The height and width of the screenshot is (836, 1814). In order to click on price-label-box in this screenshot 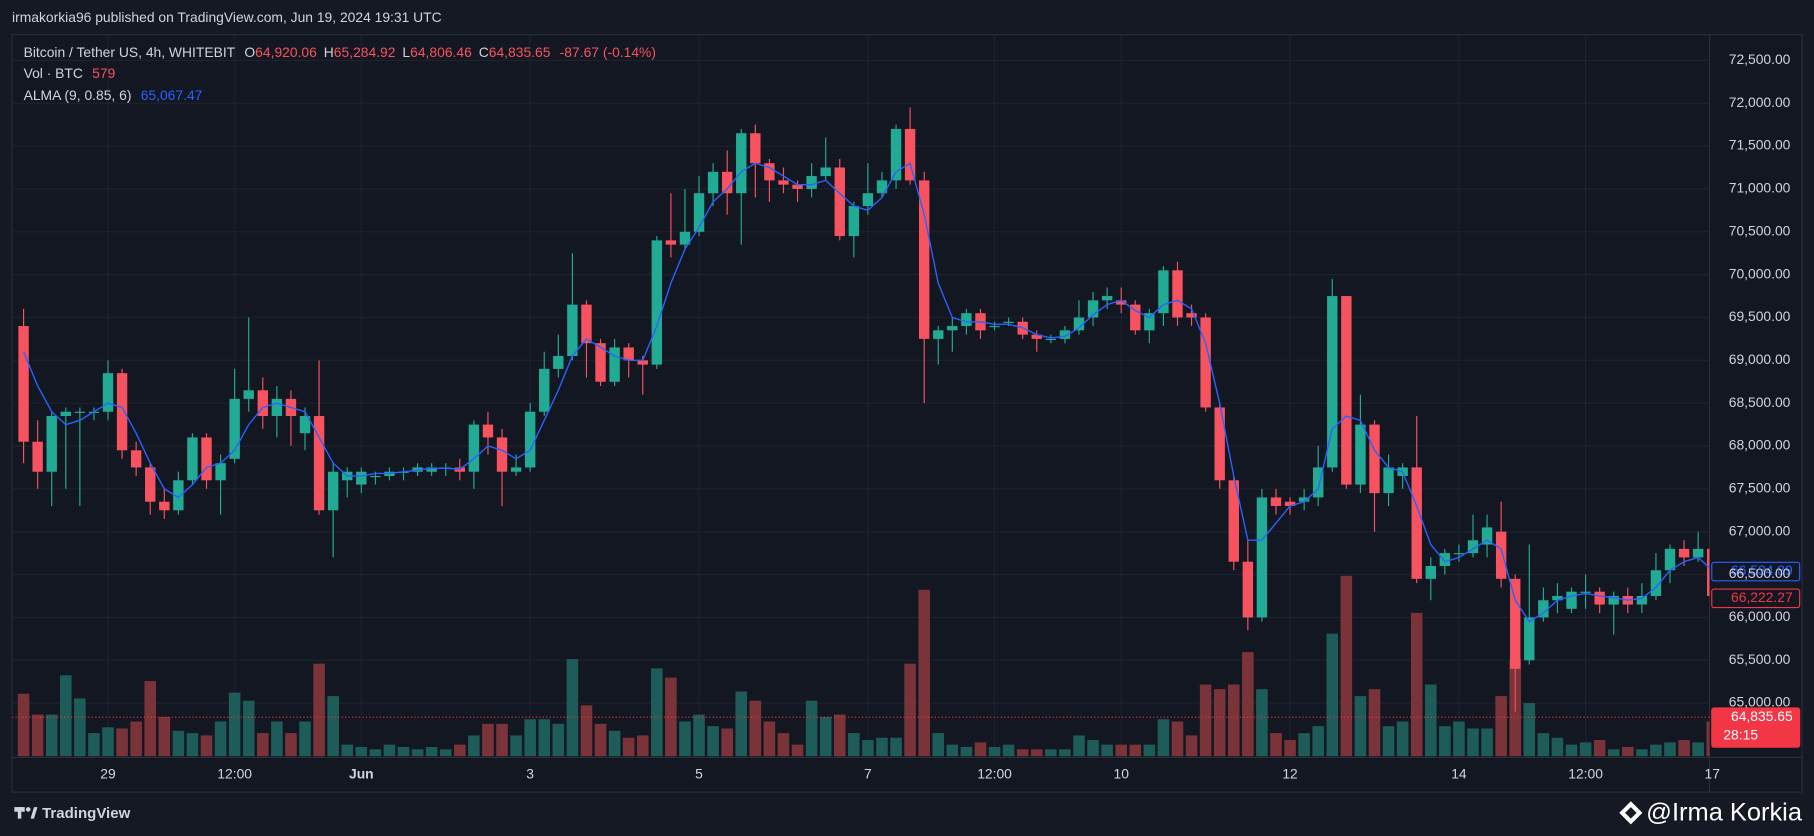, I will do `click(1756, 727)`.